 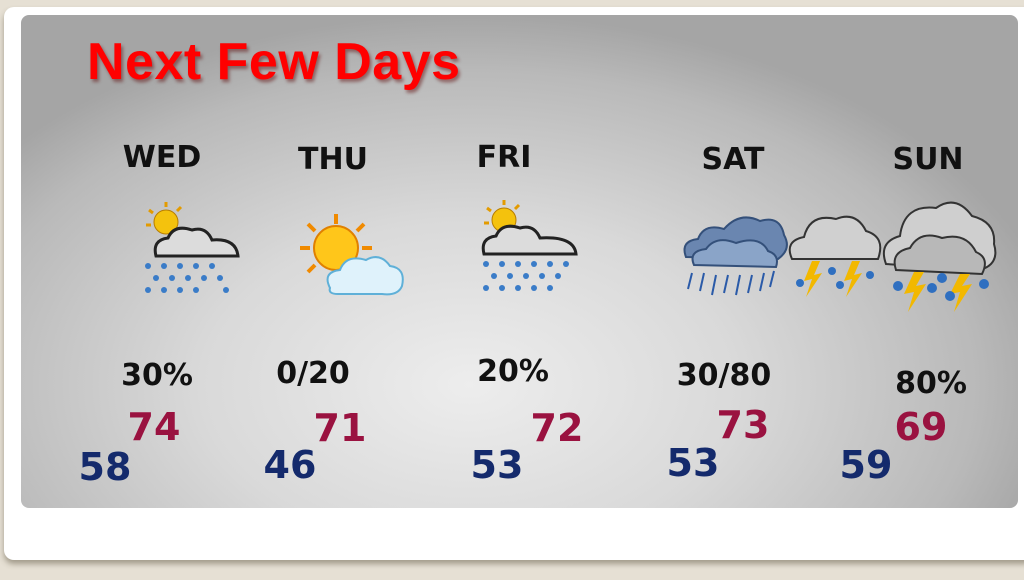 I want to click on precip-fri: 20%, so click(x=513, y=371).